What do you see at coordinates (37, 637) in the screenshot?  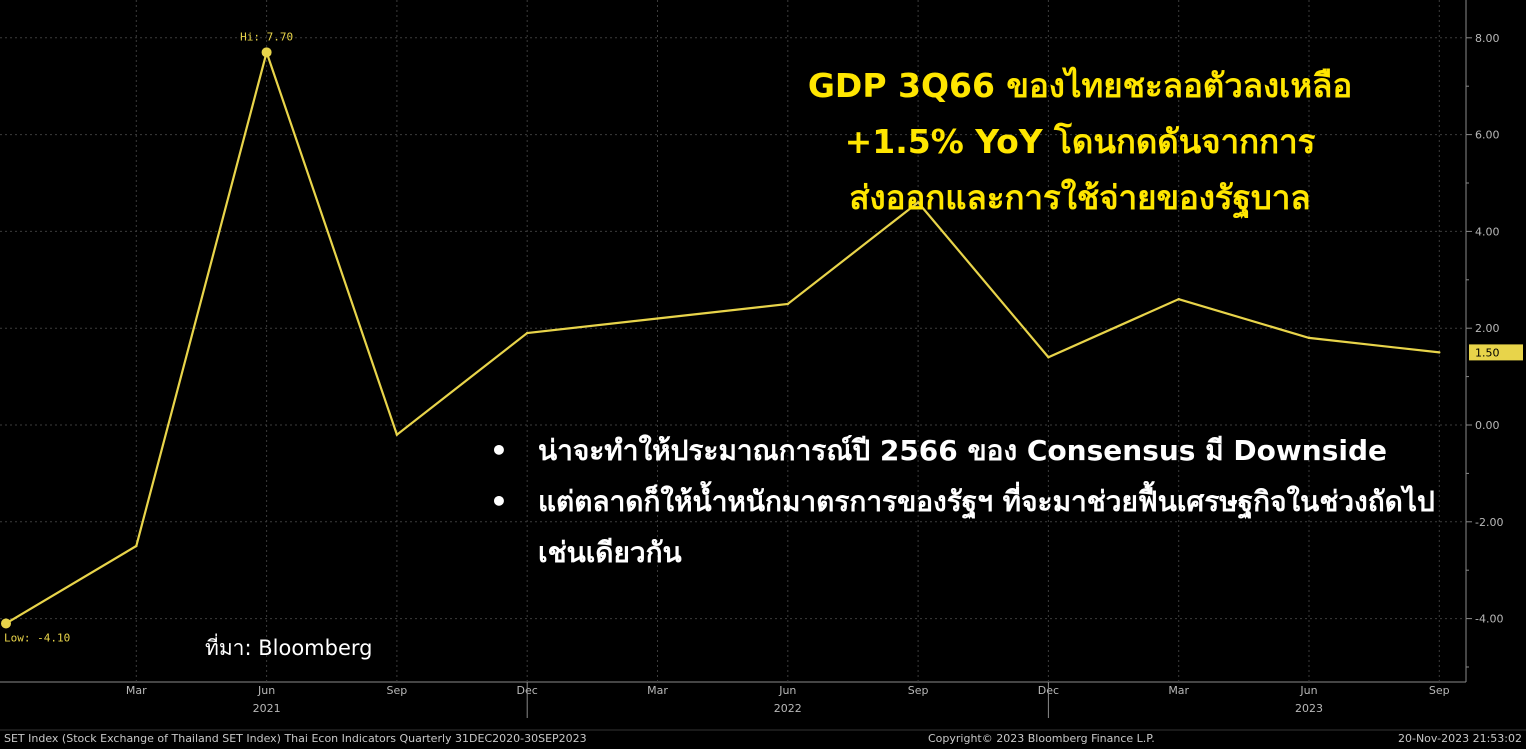 I see `low-label: Low: -4.10` at bounding box center [37, 637].